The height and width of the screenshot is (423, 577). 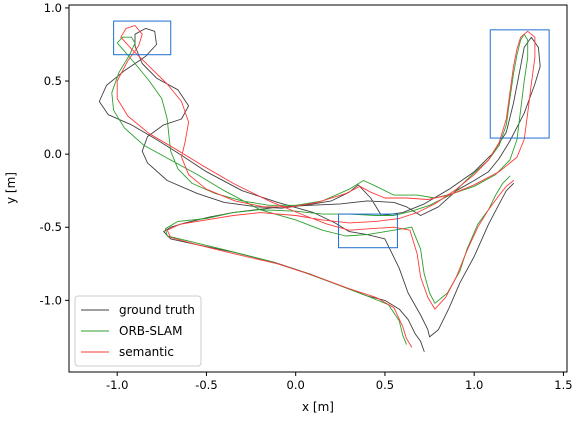 What do you see at coordinates (206, 385) in the screenshot?
I see `x-tick-label: -0.5` at bounding box center [206, 385].